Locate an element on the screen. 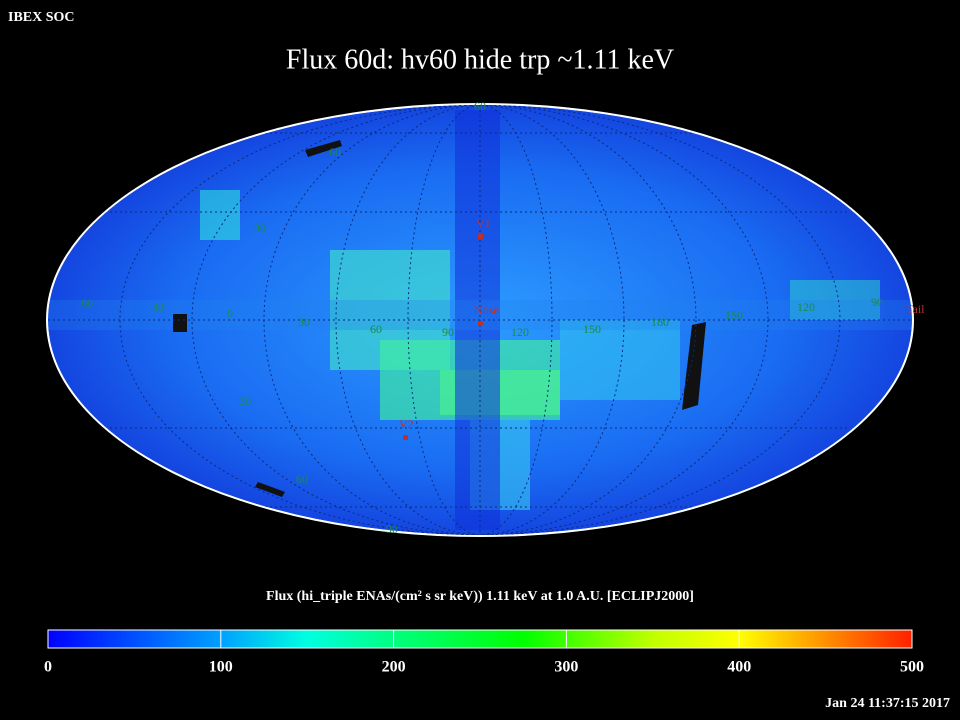 The image size is (960, 720). colorbar-tick-label: 0 is located at coordinates (48, 667).